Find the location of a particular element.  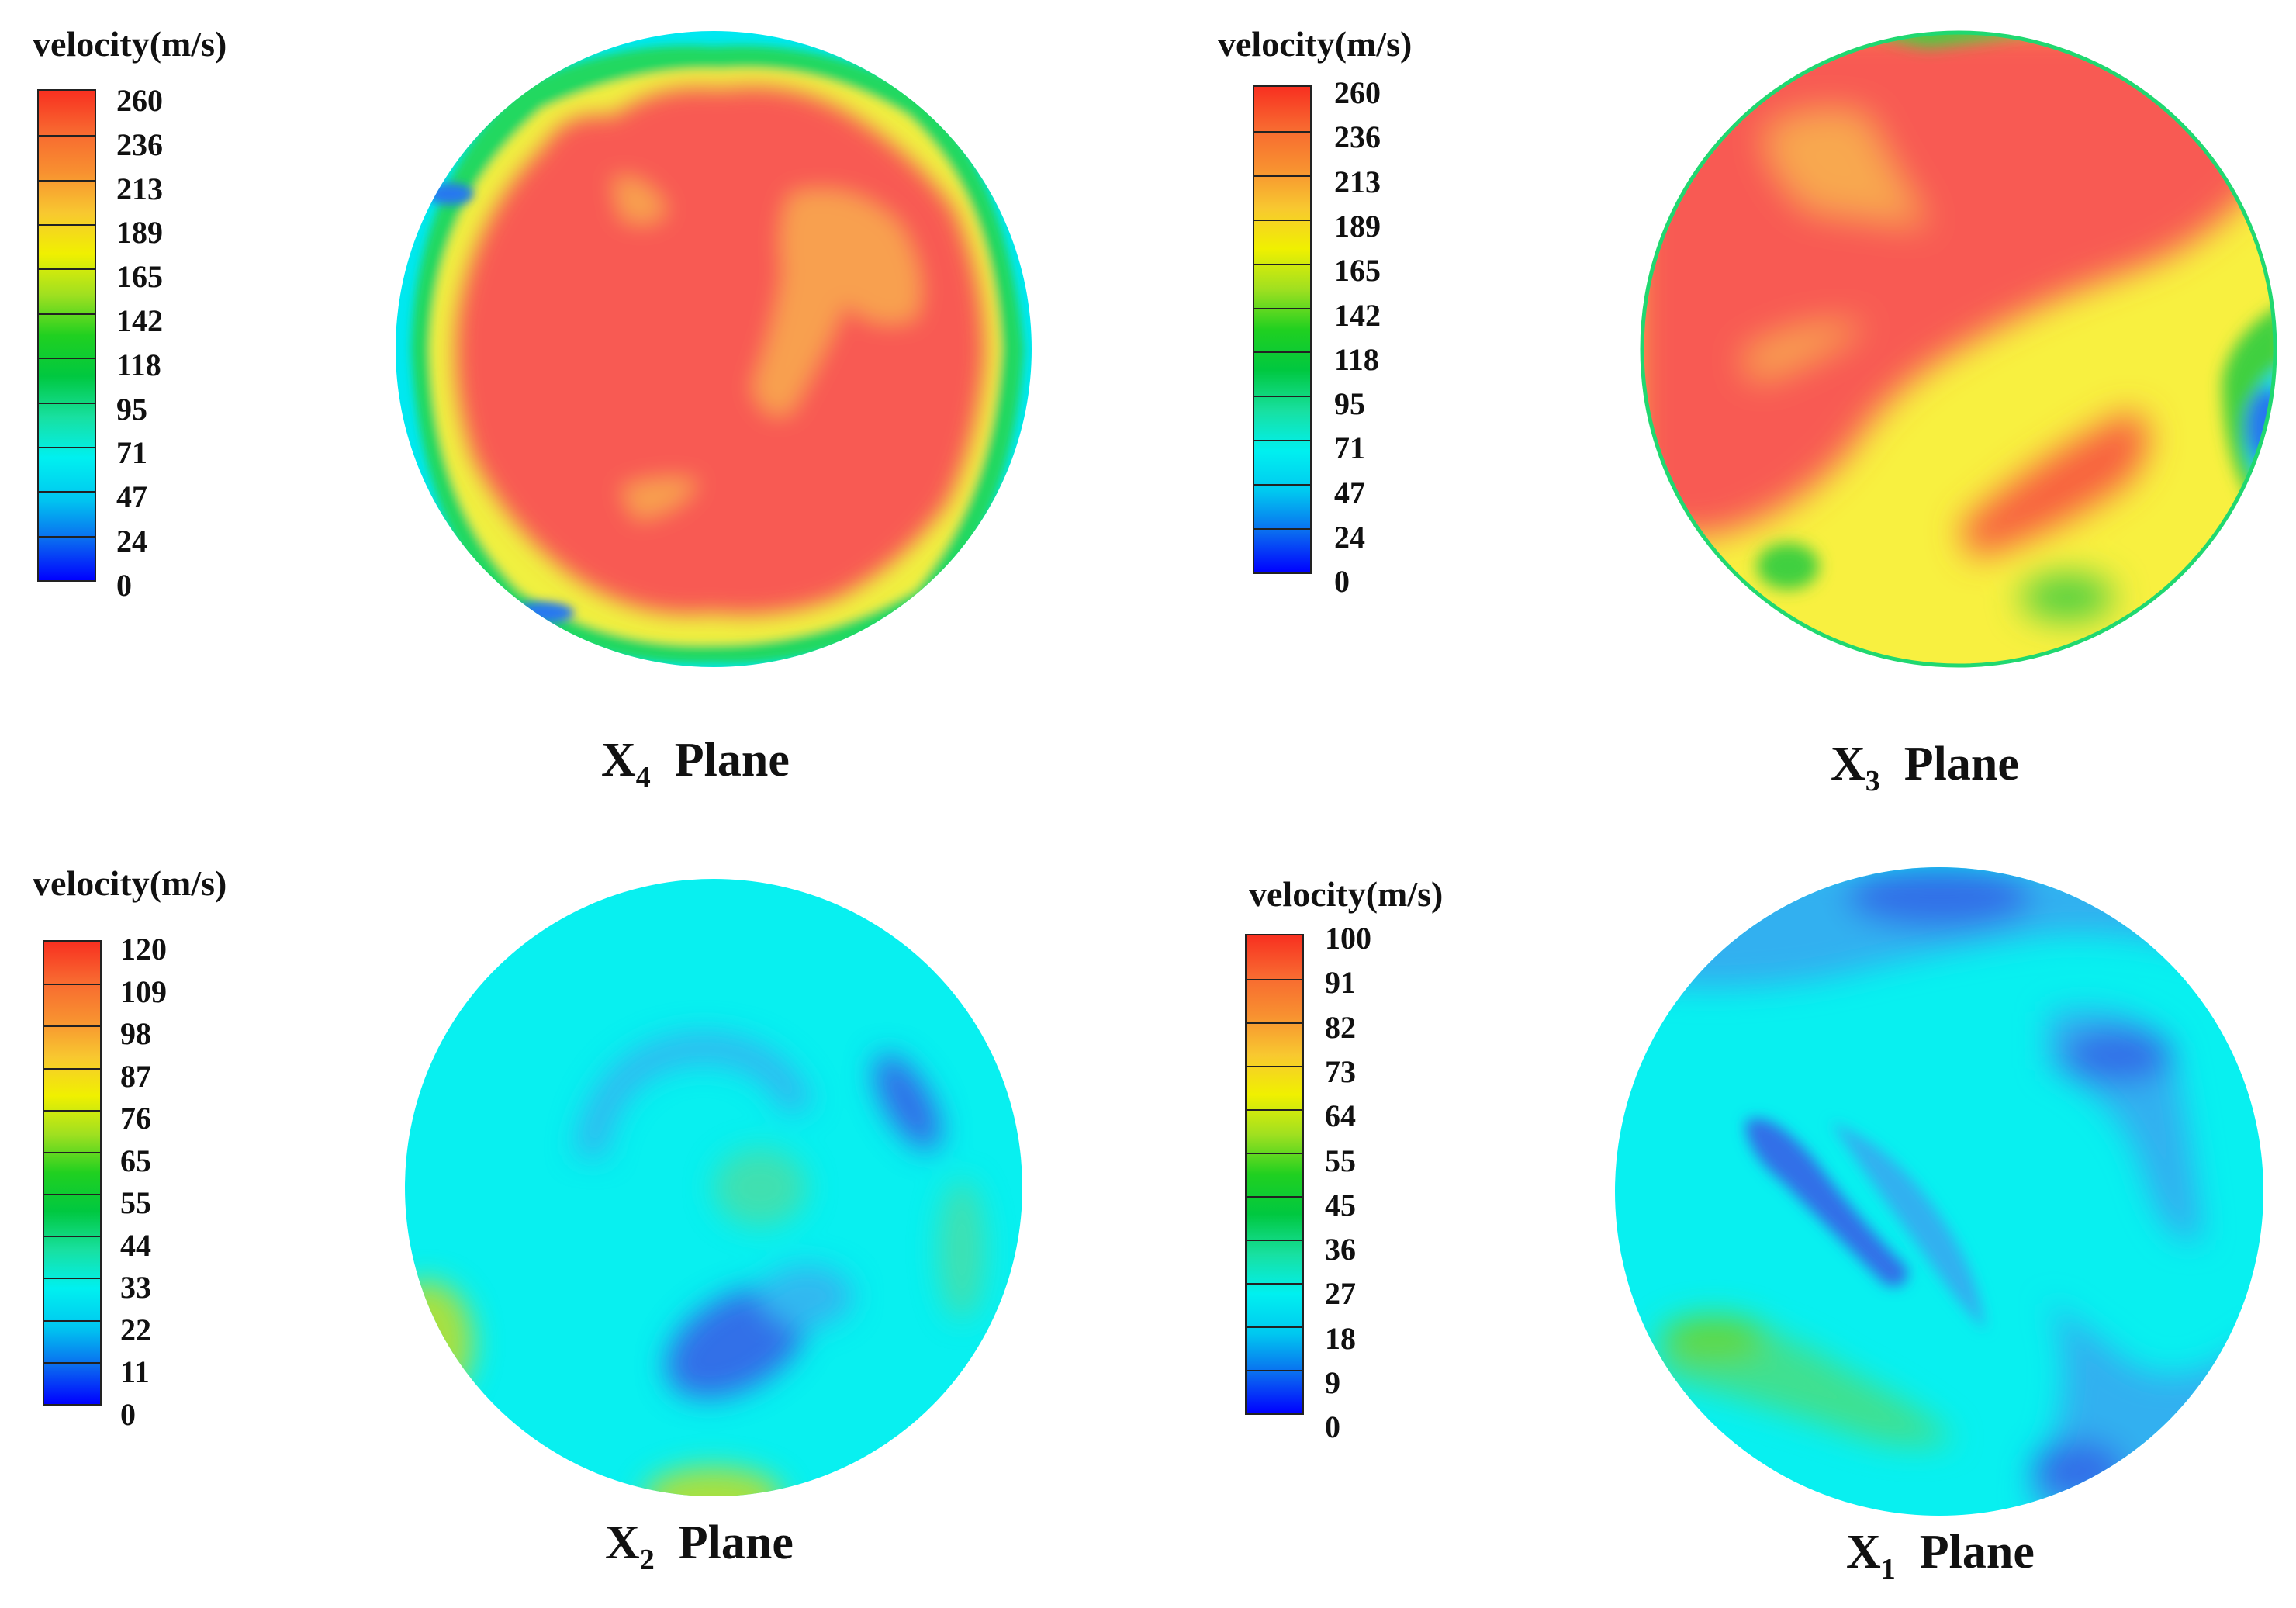

field-spot-dark-bottom is located at coordinates (2078, 1471).